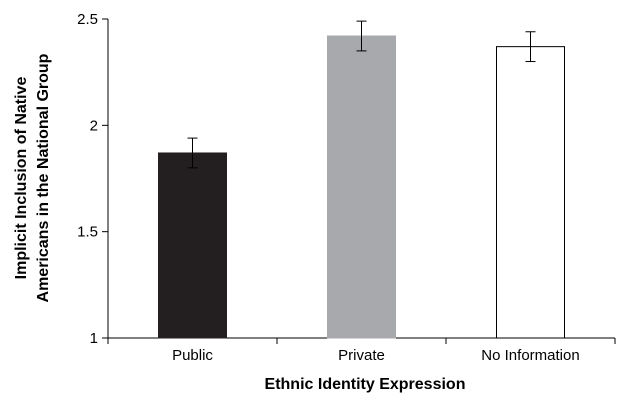 This screenshot has width=622, height=396. Describe the element at coordinates (94, 125) in the screenshot. I see `y-tick-label: 2` at that location.